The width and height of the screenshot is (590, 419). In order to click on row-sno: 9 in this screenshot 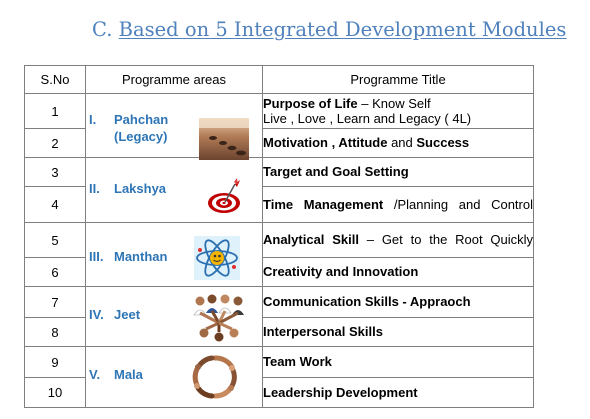, I will do `click(55, 362)`.